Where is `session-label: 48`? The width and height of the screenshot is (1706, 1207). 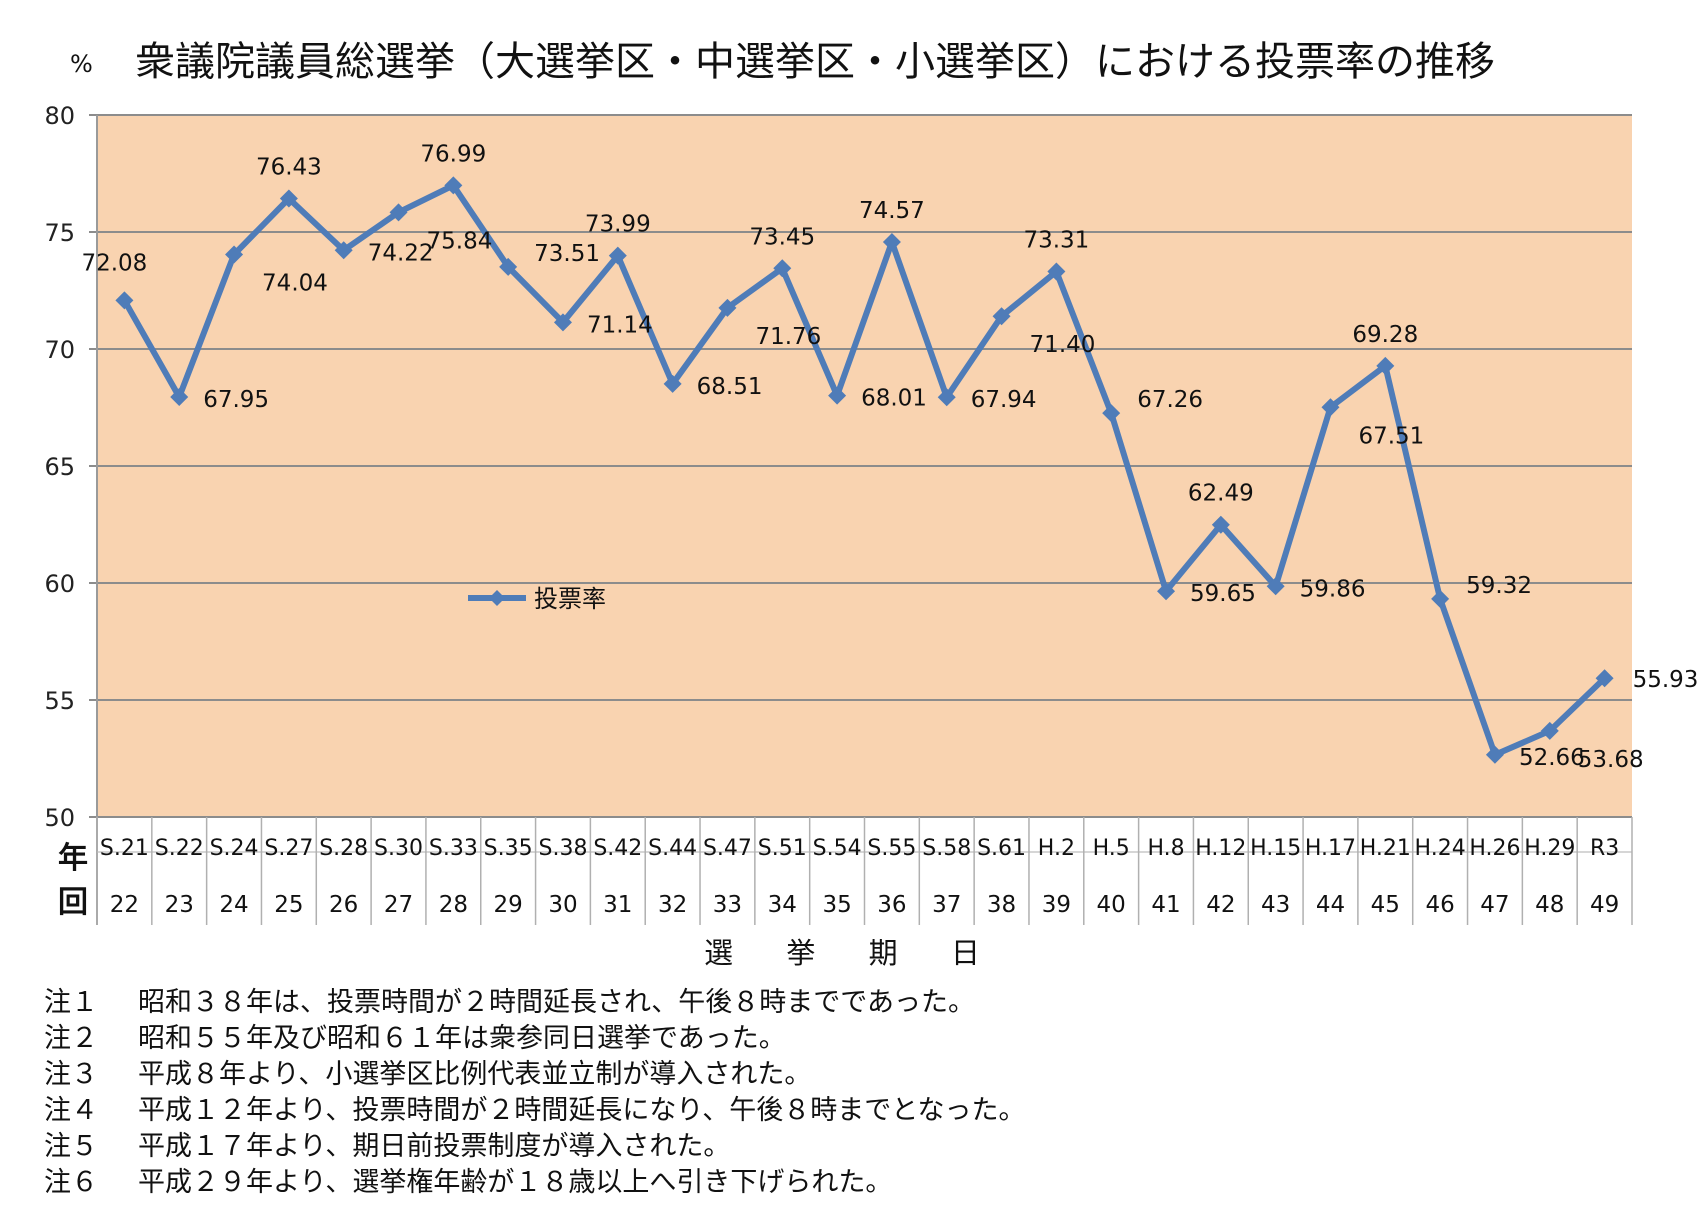
session-label: 48 is located at coordinates (1549, 905).